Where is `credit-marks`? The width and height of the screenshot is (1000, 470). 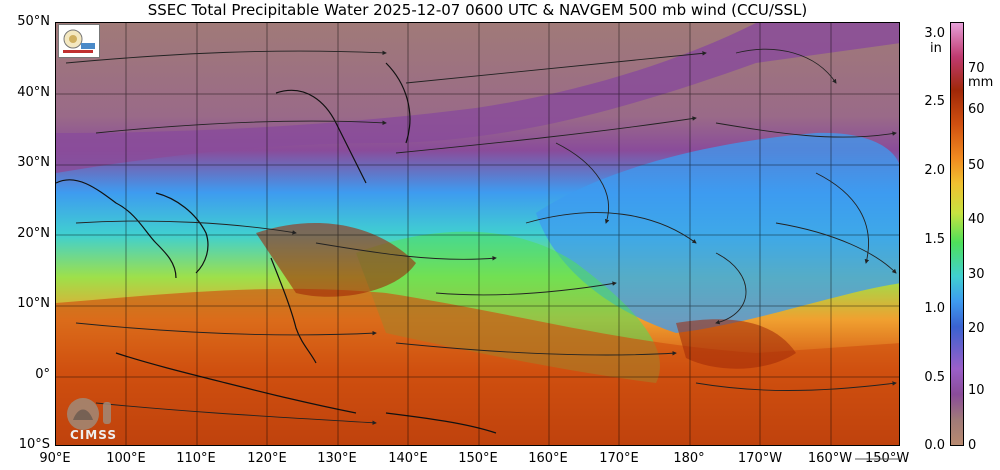
credit-marks is located at coordinates (877, 459).